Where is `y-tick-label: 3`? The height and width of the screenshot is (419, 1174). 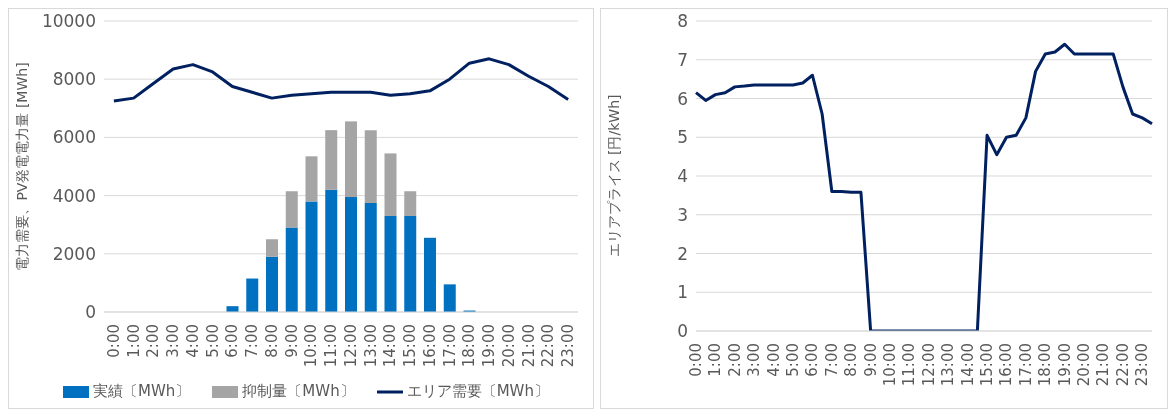 y-tick-label: 3 is located at coordinates (682, 214).